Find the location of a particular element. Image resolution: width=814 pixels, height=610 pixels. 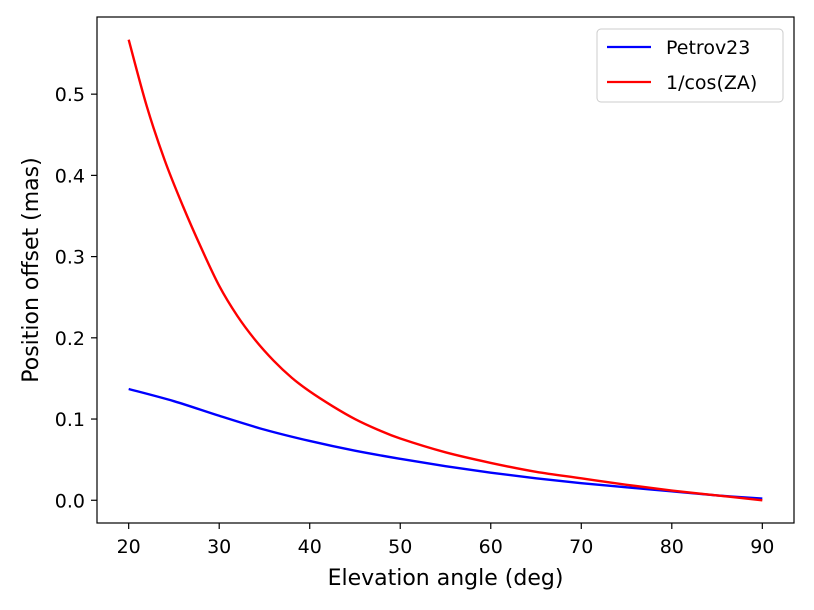

y-tick-label: 0.0 is located at coordinates (70, 501).